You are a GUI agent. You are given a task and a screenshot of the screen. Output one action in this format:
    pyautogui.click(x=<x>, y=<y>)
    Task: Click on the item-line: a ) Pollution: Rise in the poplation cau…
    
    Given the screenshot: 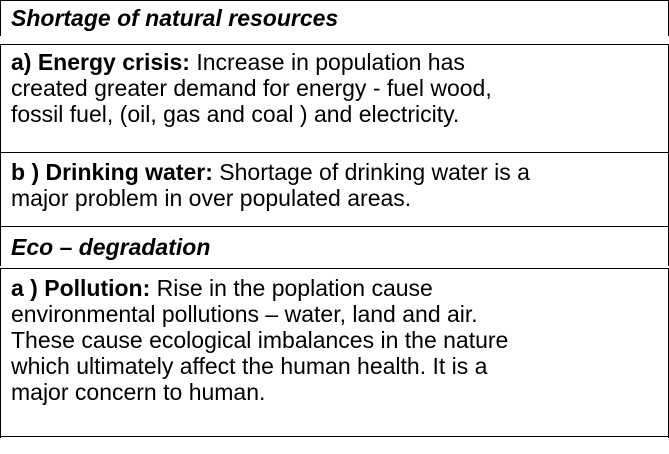 What is the action you would take?
    pyautogui.click(x=336, y=288)
    